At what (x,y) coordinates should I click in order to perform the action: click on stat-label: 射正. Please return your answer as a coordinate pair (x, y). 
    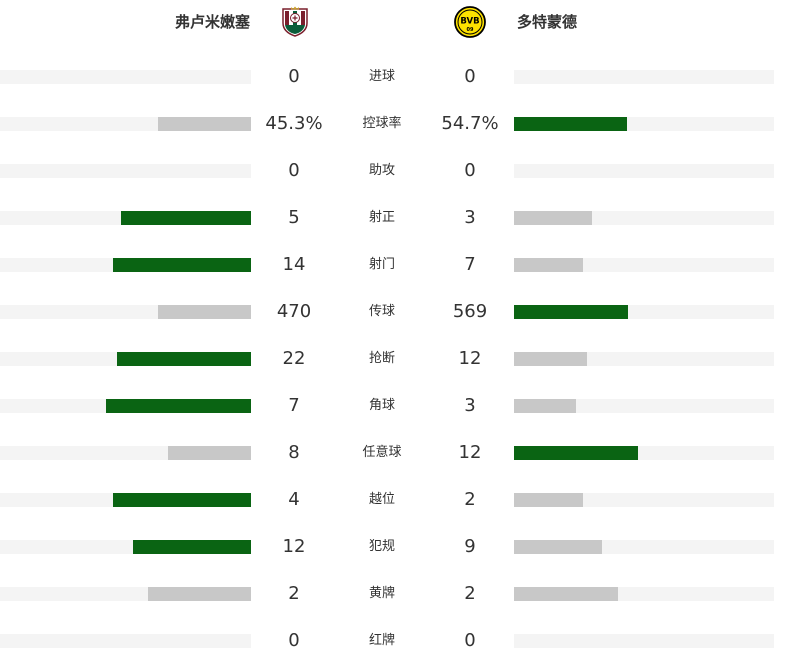
    Looking at the image, I should click on (381, 217).